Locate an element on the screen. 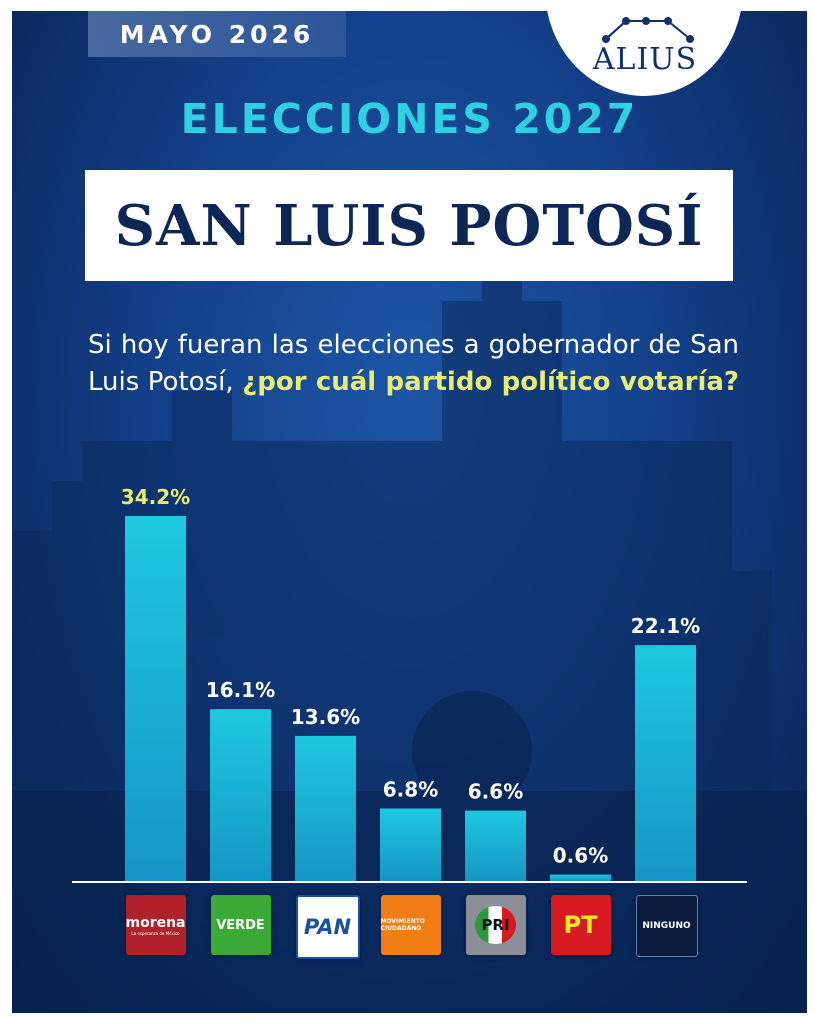  ninguno-logo: NINGUNO is located at coordinates (666, 926).